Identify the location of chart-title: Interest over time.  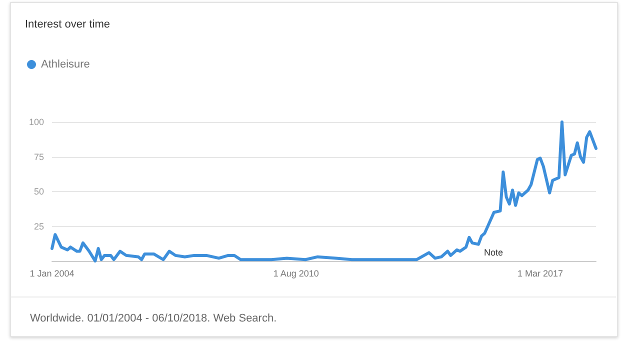
(67, 24).